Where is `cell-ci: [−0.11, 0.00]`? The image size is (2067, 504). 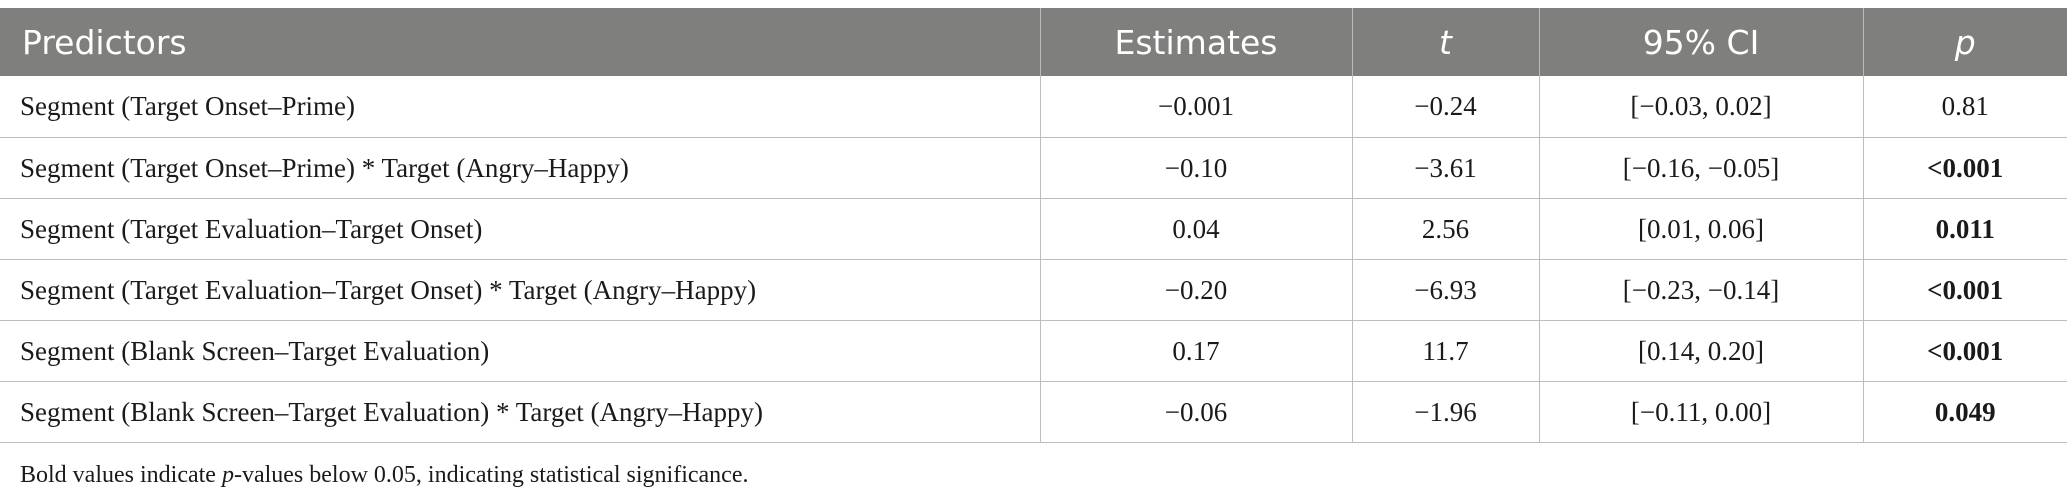 cell-ci: [−0.11, 0.00] is located at coordinates (1700, 412).